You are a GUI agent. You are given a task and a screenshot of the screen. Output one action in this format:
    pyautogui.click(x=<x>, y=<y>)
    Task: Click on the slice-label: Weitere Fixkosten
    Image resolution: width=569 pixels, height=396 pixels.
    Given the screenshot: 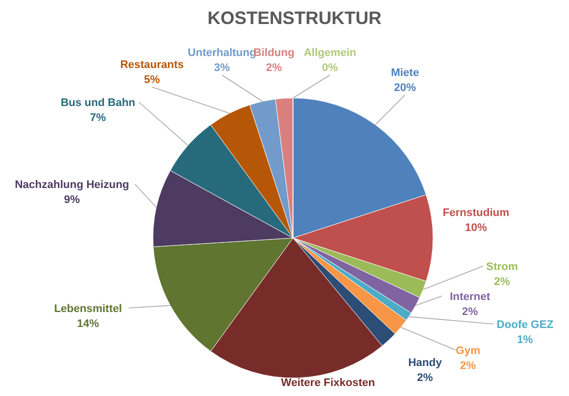 What is the action you would take?
    pyautogui.click(x=328, y=383)
    